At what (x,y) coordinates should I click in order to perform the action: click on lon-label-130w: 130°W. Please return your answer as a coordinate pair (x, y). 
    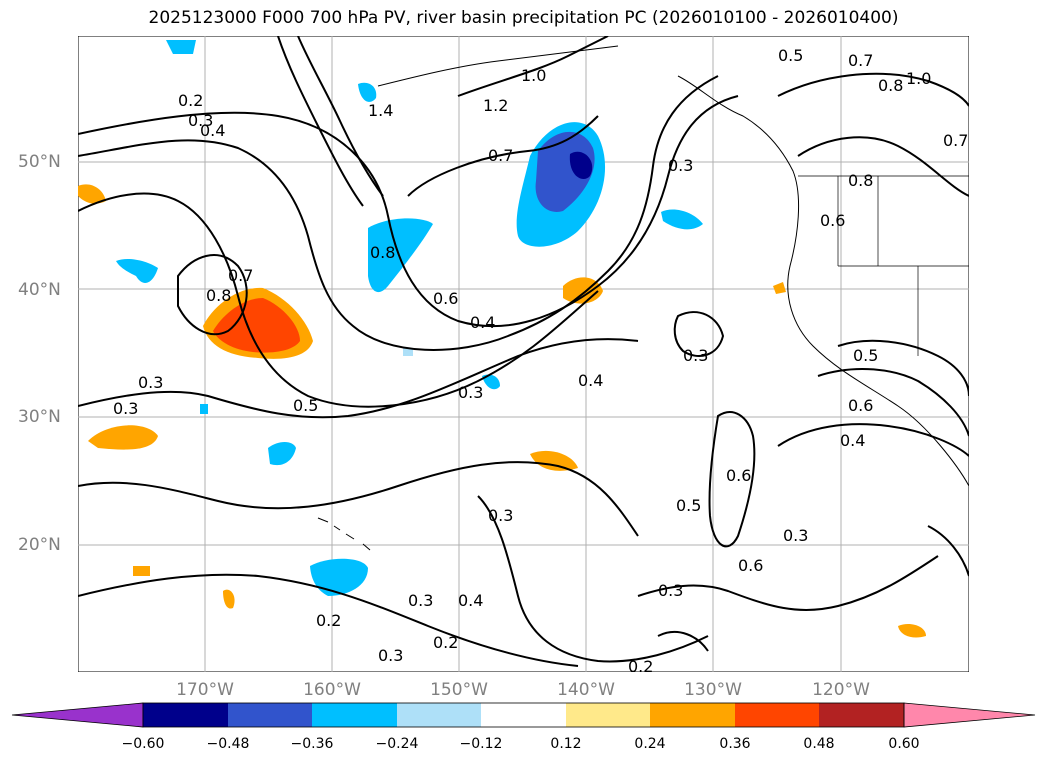
    Looking at the image, I should click on (713, 690).